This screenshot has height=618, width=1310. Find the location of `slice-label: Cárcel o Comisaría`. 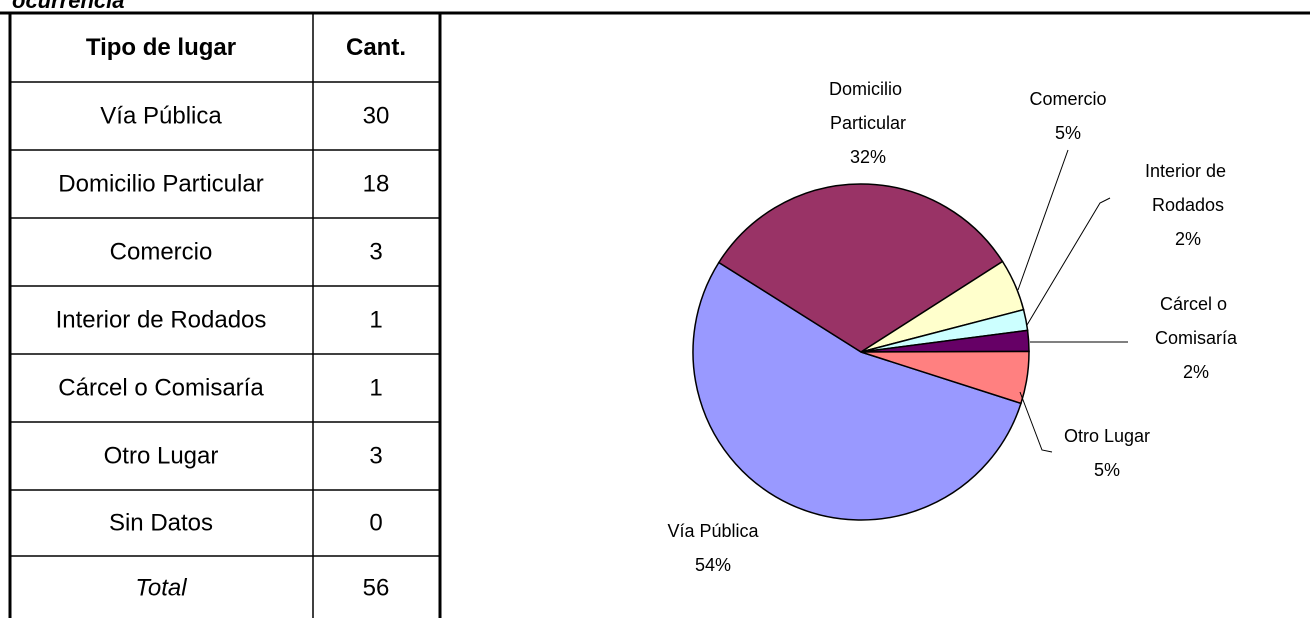

slice-label: Cárcel o Comisaría is located at coordinates (1196, 321).